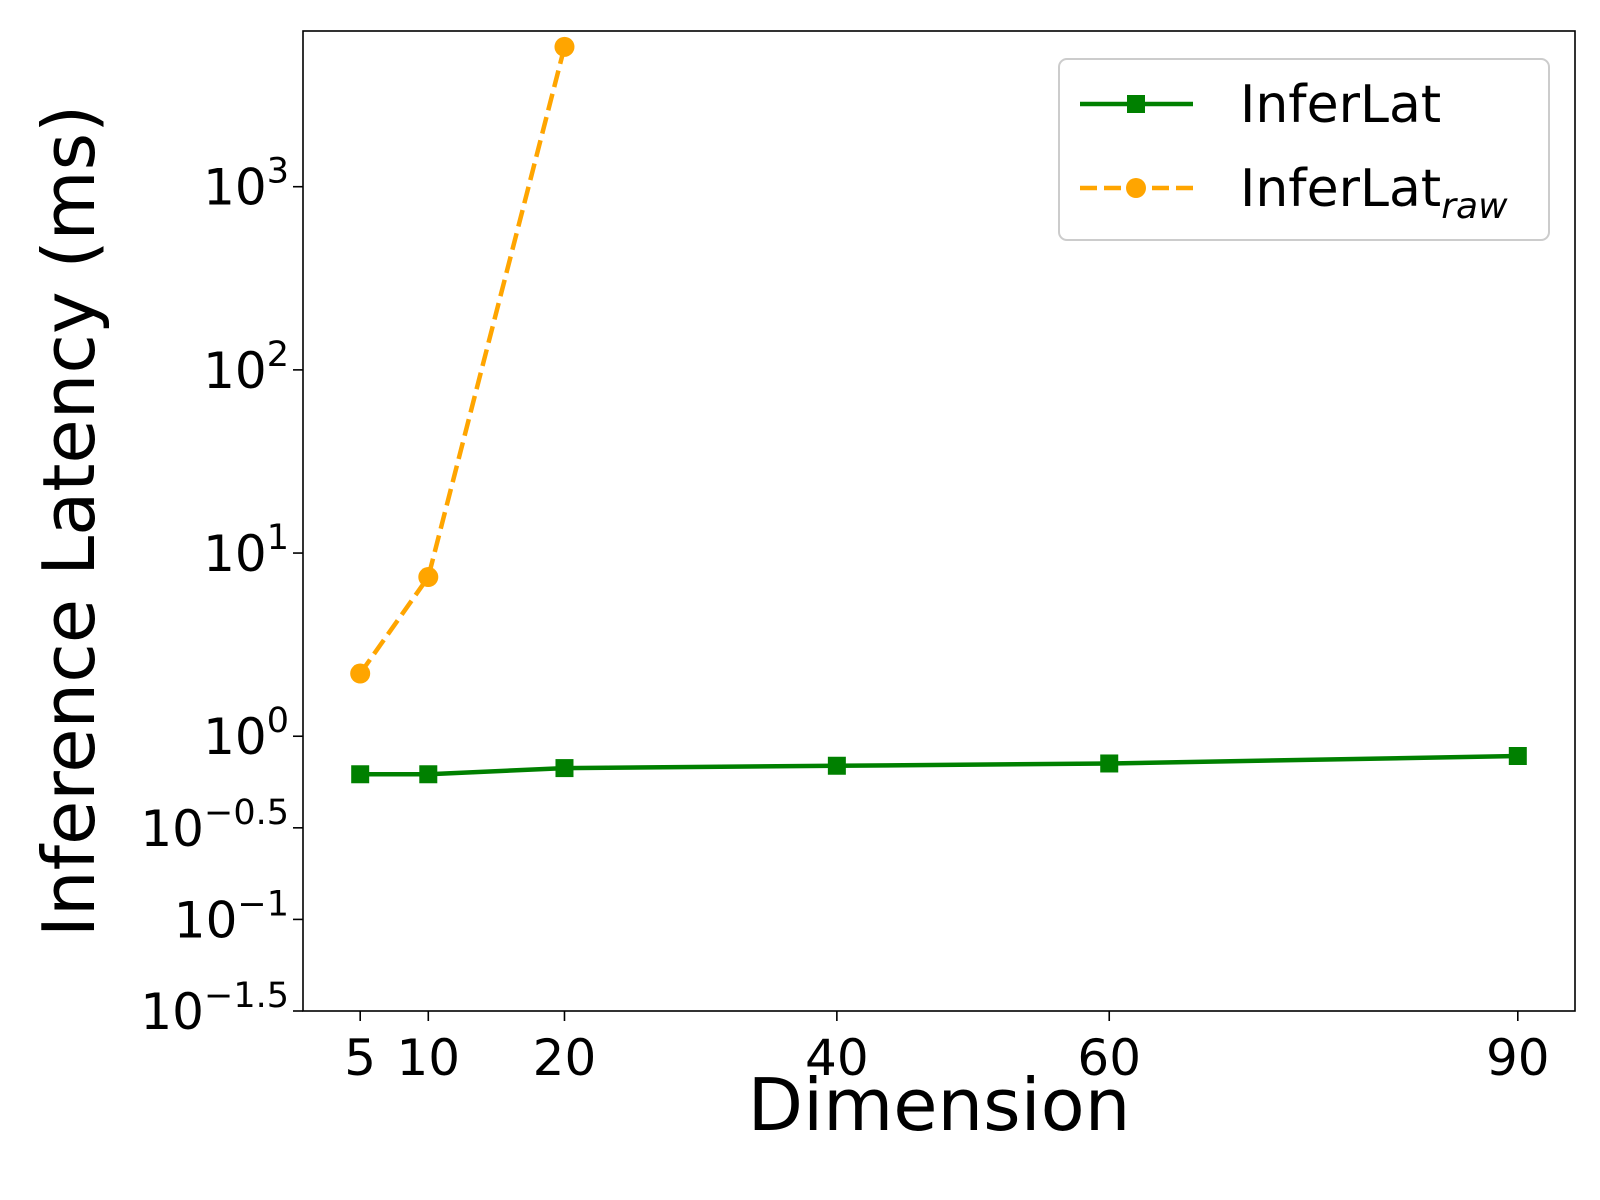  What do you see at coordinates (246, 550) in the screenshot?
I see `y-tick-label: 10¹` at bounding box center [246, 550].